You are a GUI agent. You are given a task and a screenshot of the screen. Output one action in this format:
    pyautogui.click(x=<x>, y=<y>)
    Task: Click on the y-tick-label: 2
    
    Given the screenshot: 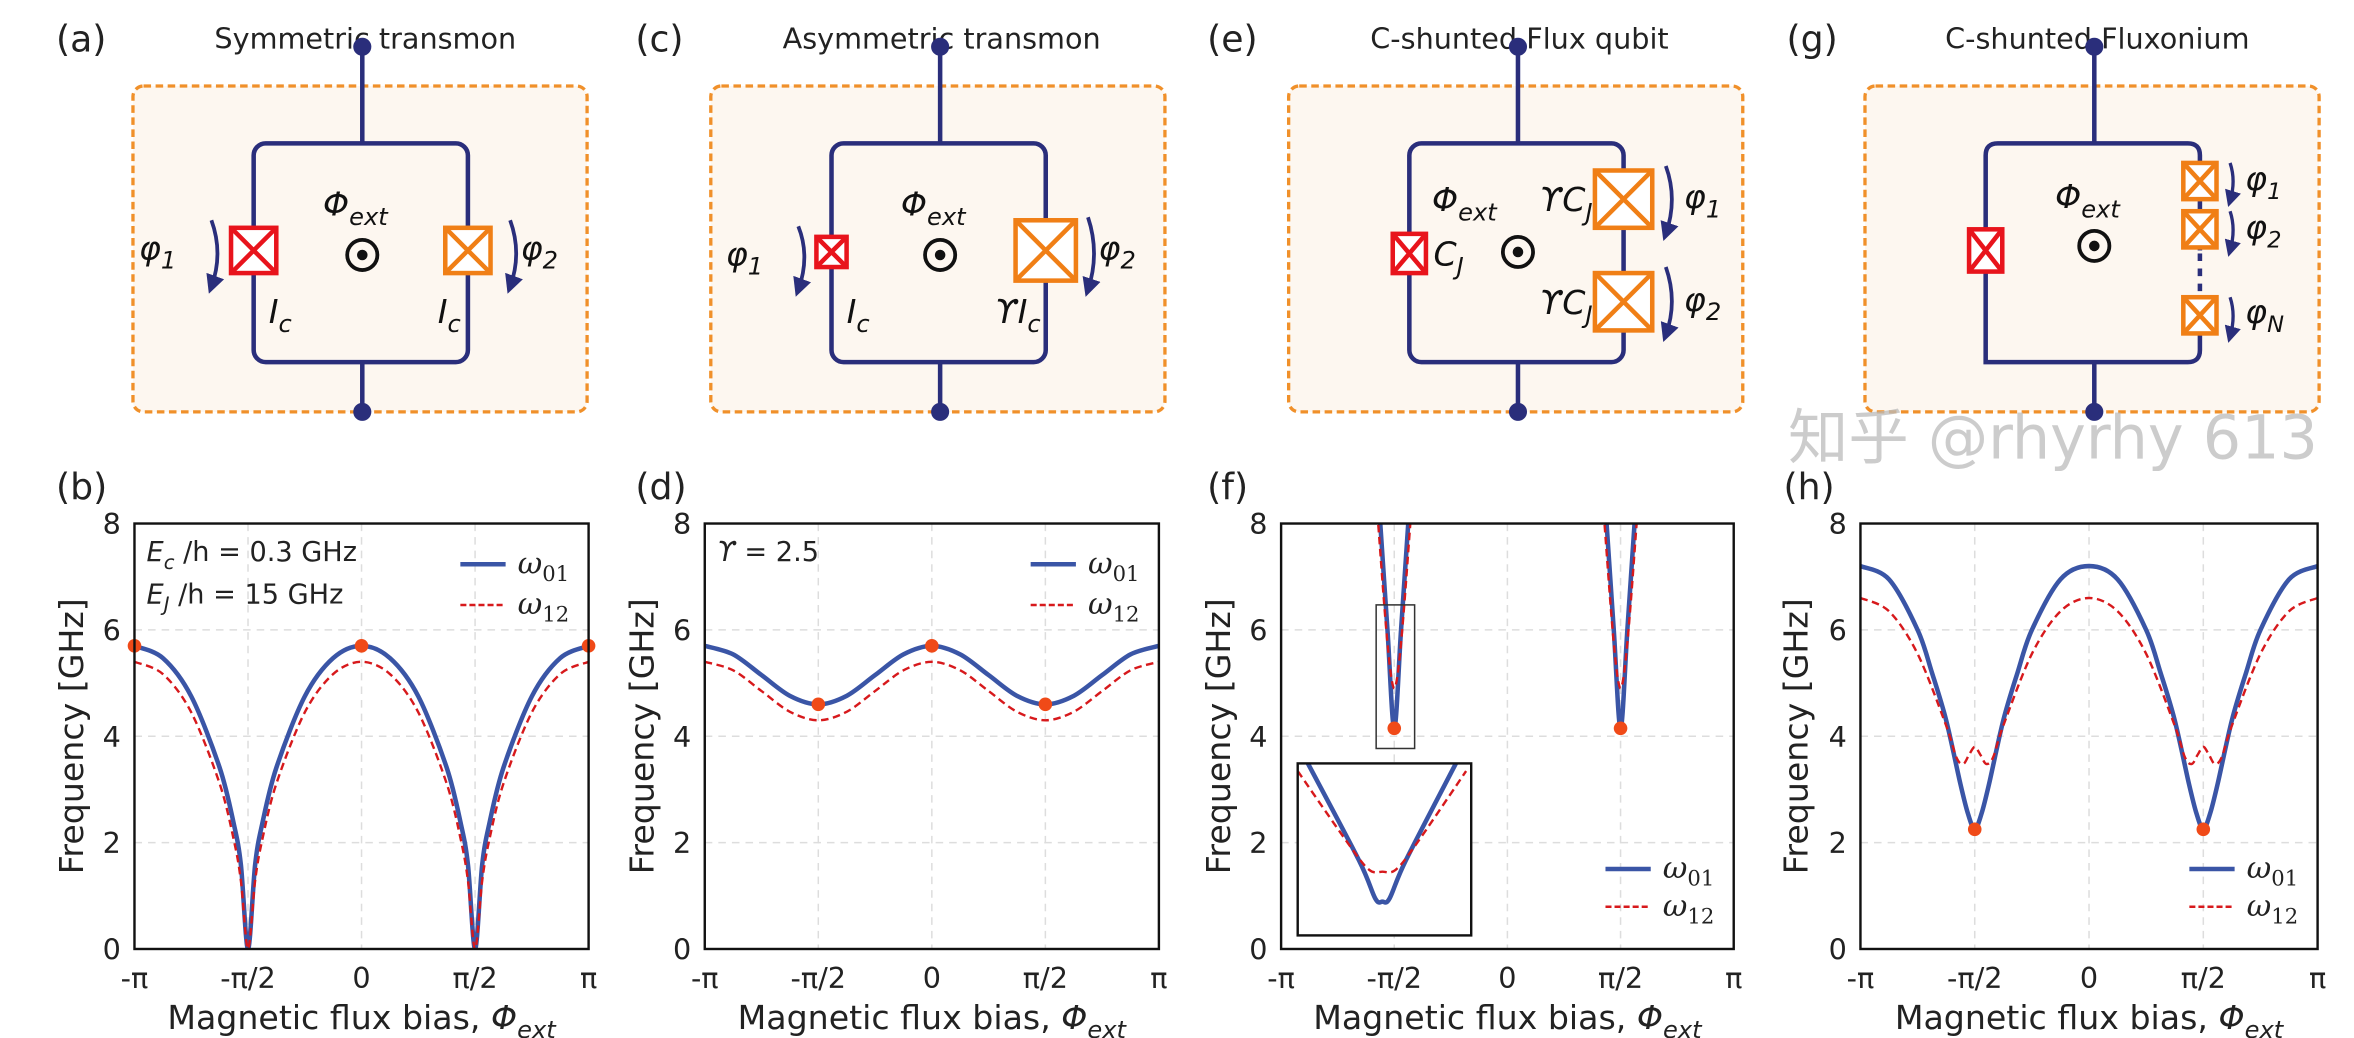 What is the action you would take?
    pyautogui.click(x=1258, y=843)
    